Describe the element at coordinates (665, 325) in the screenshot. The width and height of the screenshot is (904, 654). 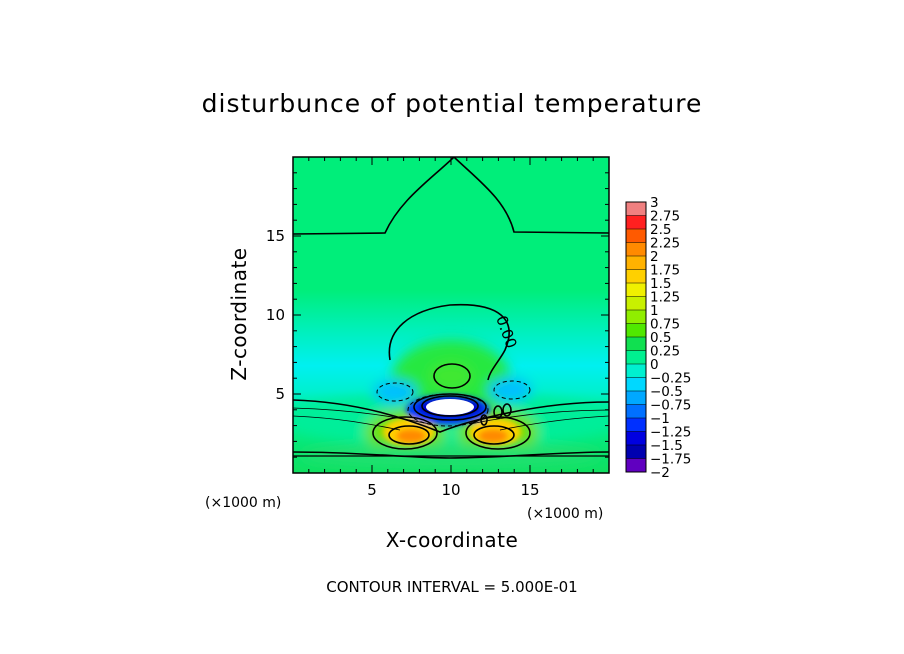
I see `colorbar-label: 0.75` at that location.